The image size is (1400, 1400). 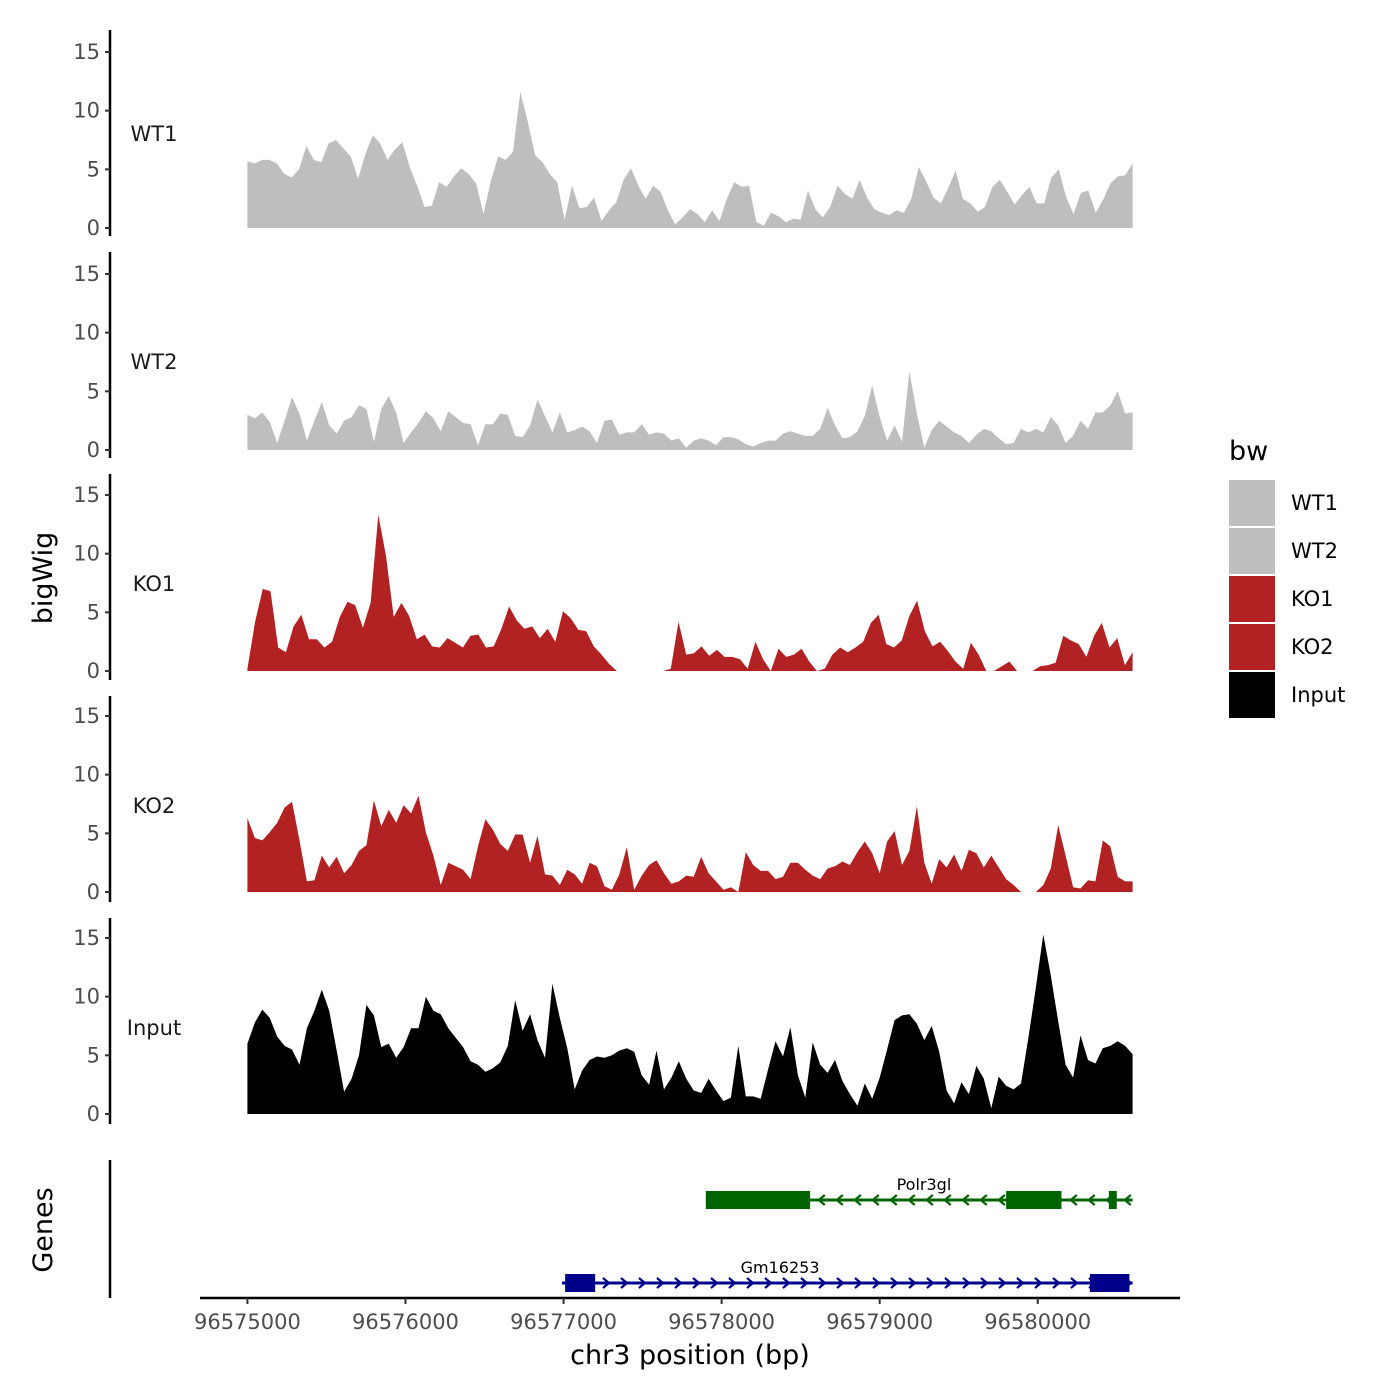 I want to click on coverage-area-wt1, so click(x=690, y=160).